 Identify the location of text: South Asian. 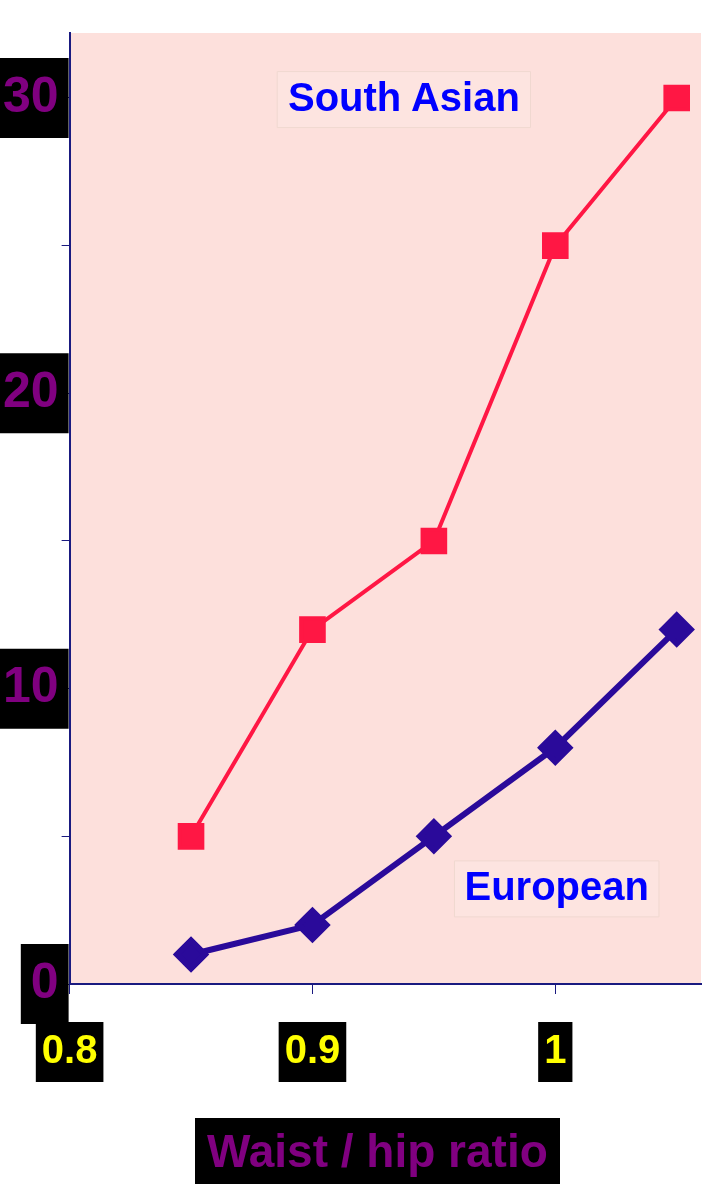
(403, 96).